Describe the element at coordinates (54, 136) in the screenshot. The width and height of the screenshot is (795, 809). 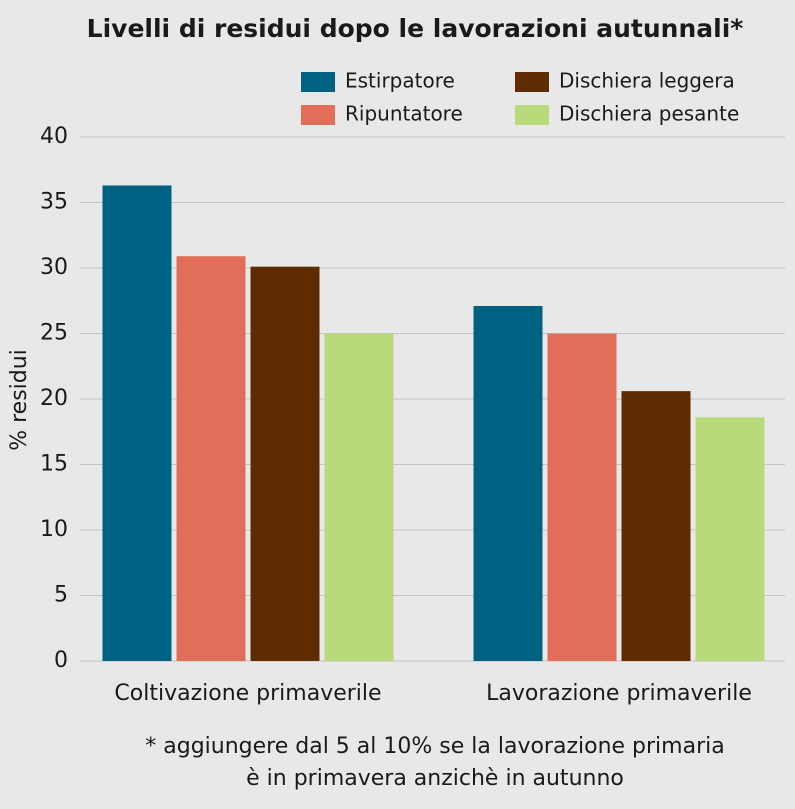
I see `y-tick-label: 40` at that location.